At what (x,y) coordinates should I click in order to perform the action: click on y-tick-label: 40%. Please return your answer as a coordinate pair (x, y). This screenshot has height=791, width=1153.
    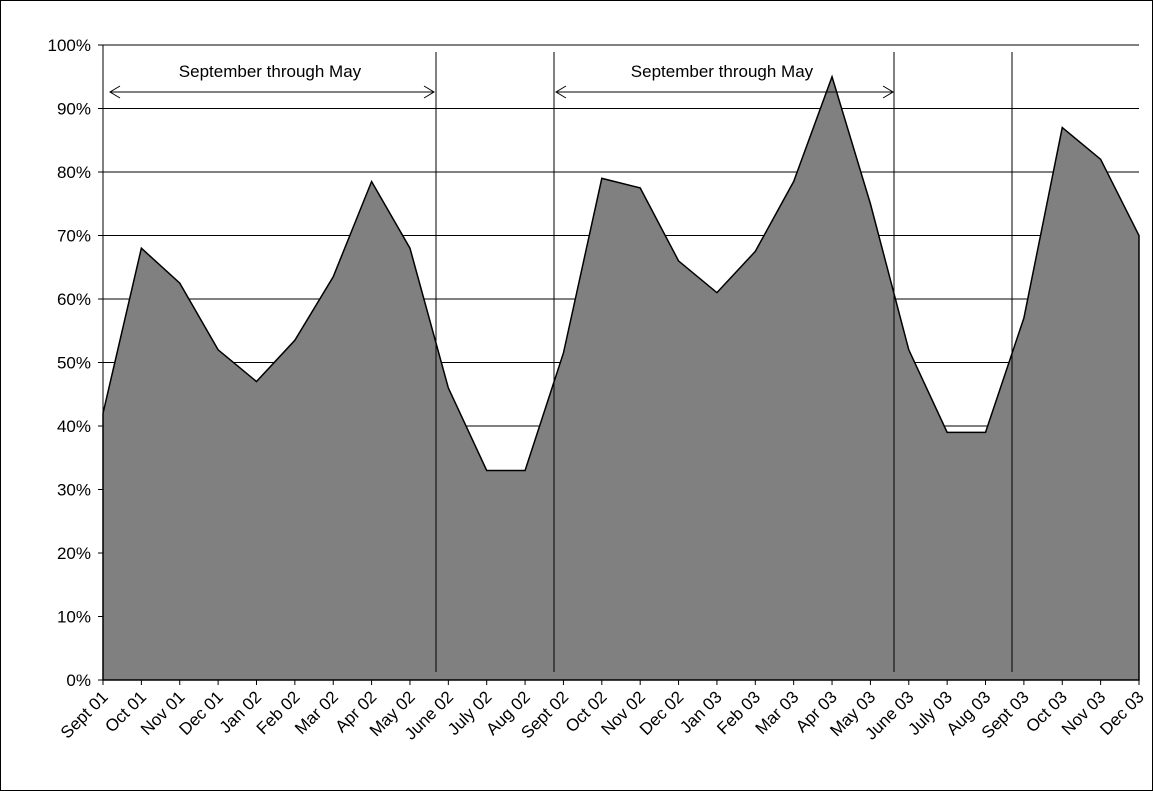
    Looking at the image, I should click on (74, 426).